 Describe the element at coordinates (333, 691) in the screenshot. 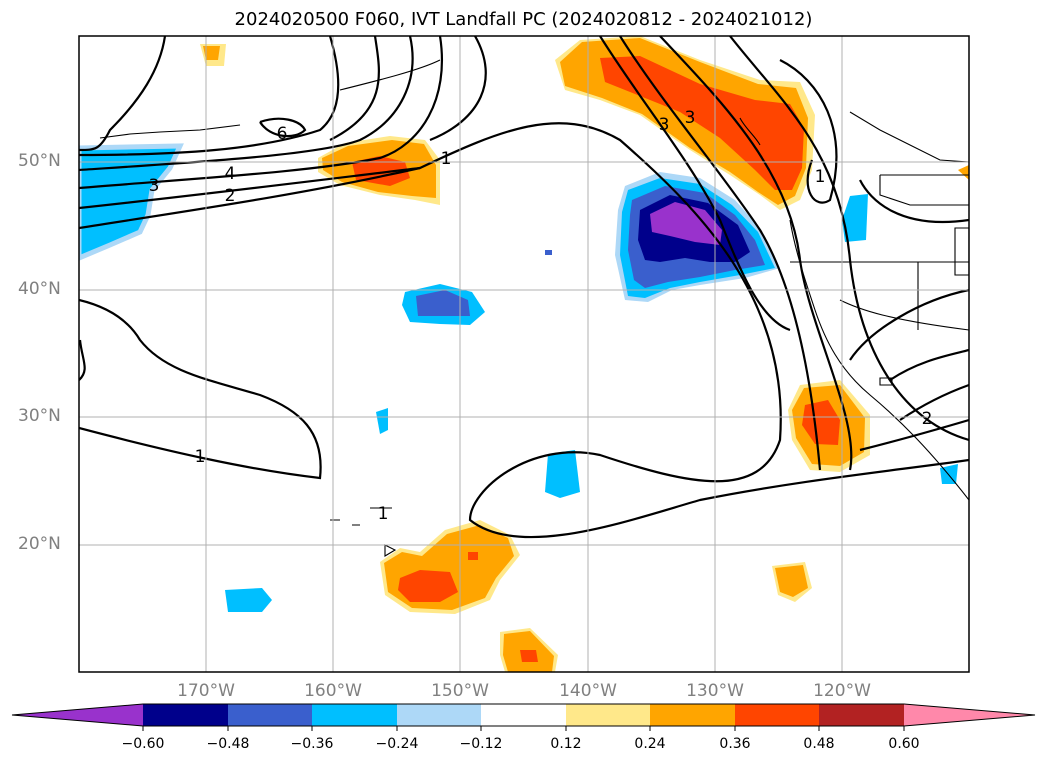

I see `lon-label: 160°W` at that location.